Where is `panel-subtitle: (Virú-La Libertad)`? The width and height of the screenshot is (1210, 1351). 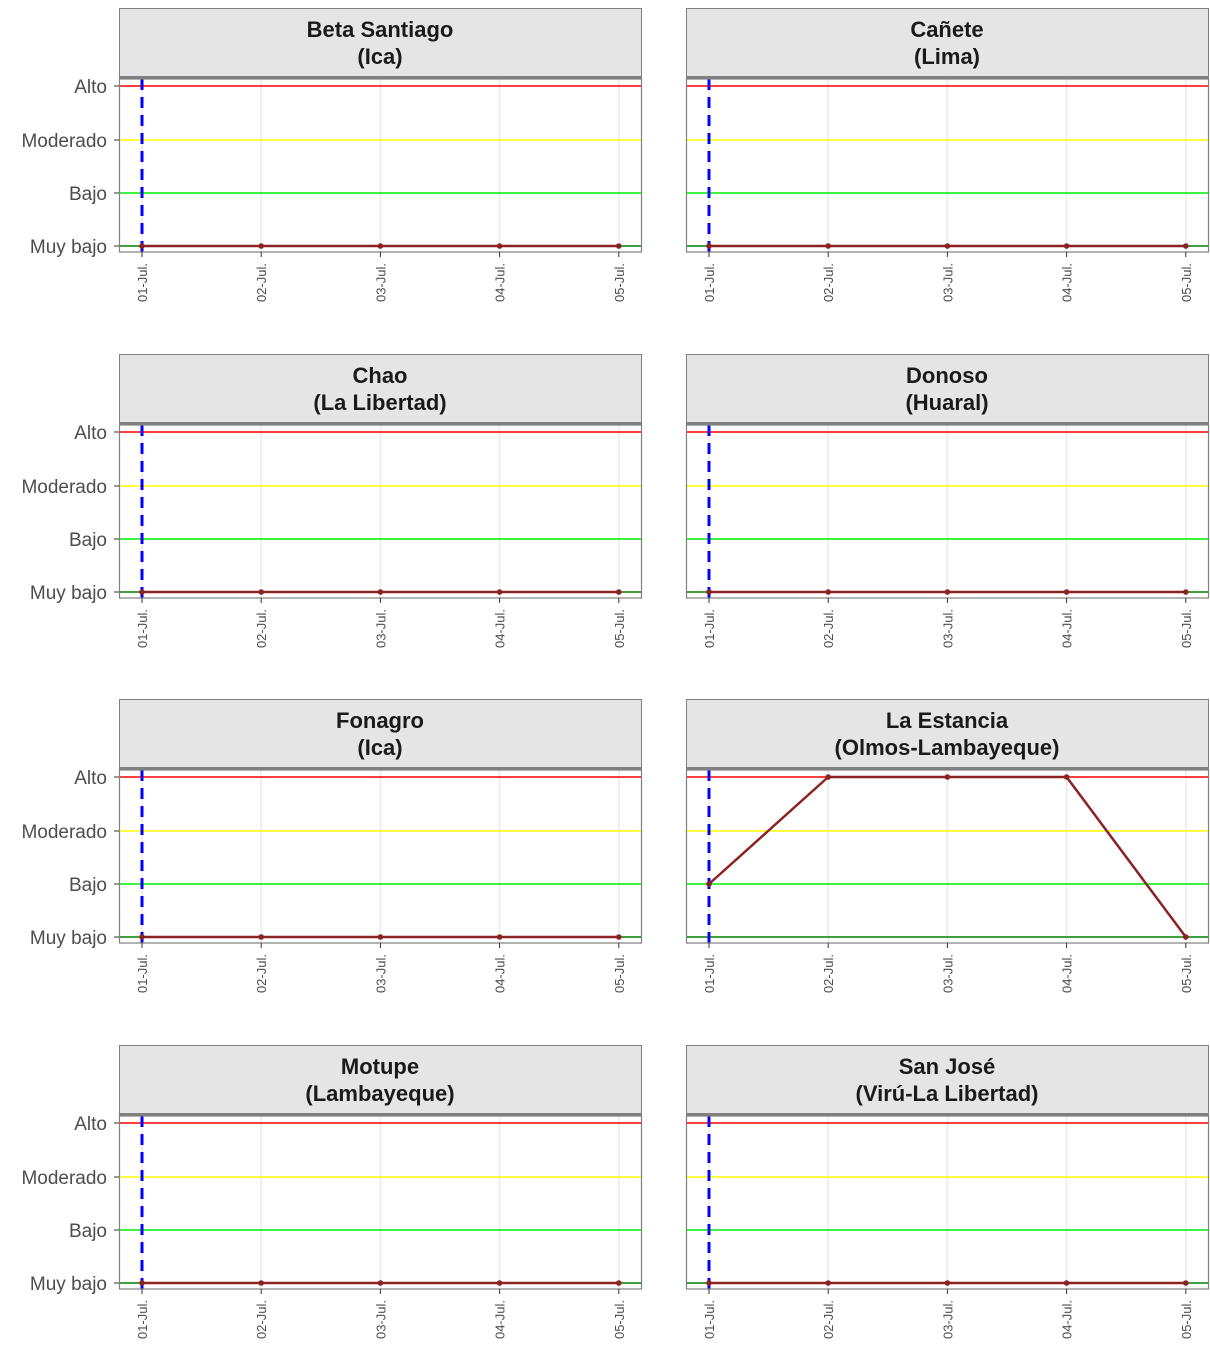
panel-subtitle: (Virú-La Libertad) is located at coordinates (947, 1093).